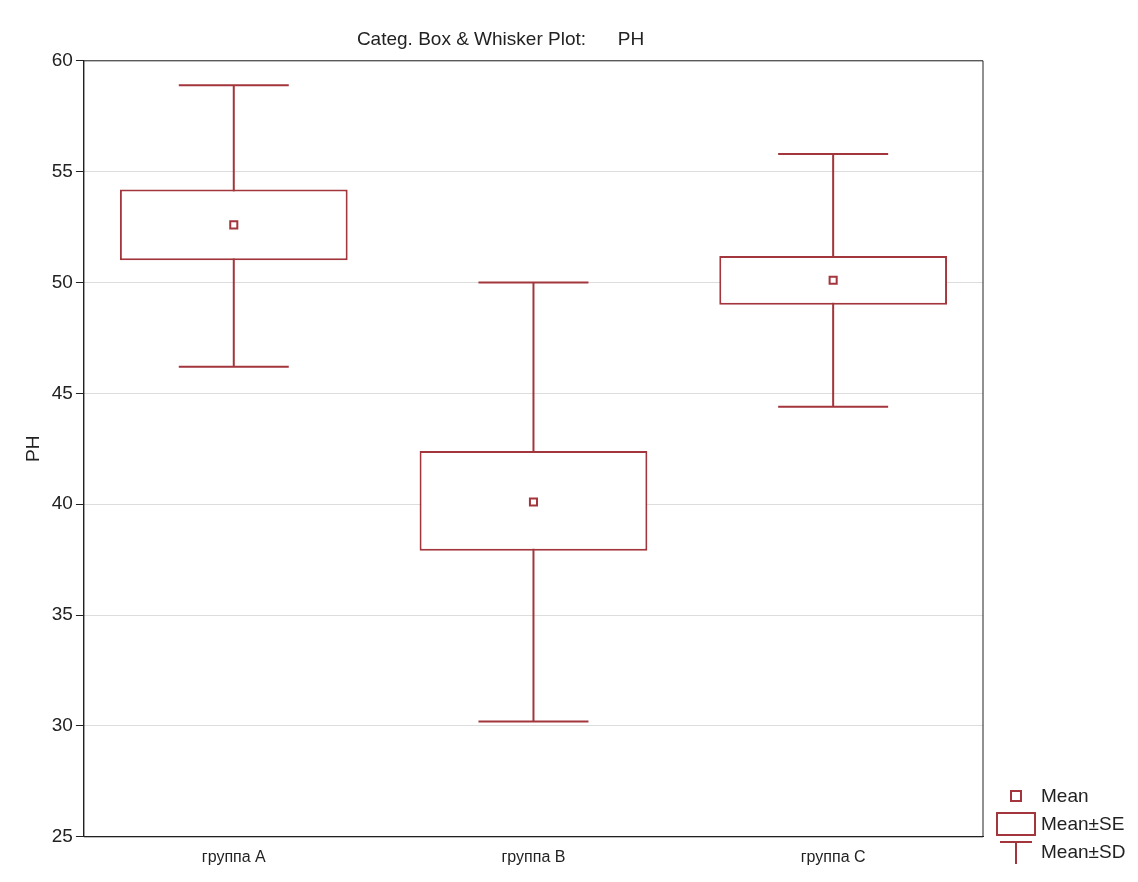 The width and height of the screenshot is (1138, 882). What do you see at coordinates (62, 503) in the screenshot?
I see `y-tick-label: 40` at bounding box center [62, 503].